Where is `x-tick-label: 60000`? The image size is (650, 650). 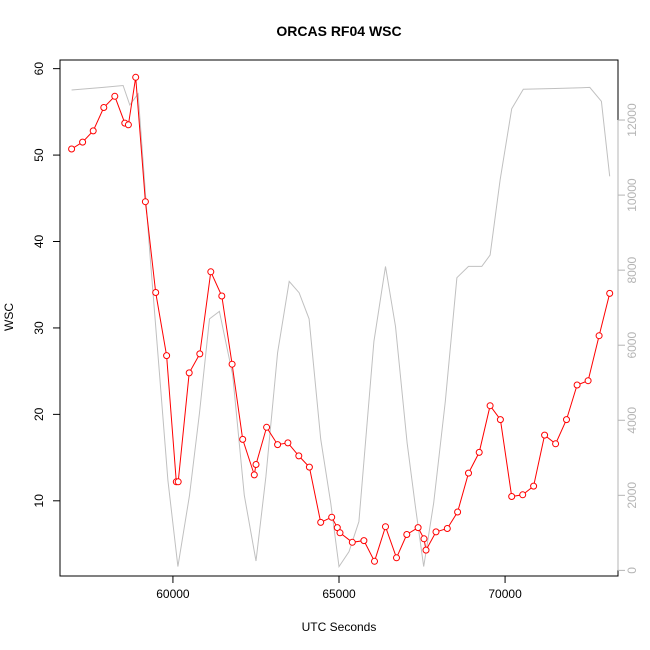 x-tick-label: 60000 is located at coordinates (173, 594).